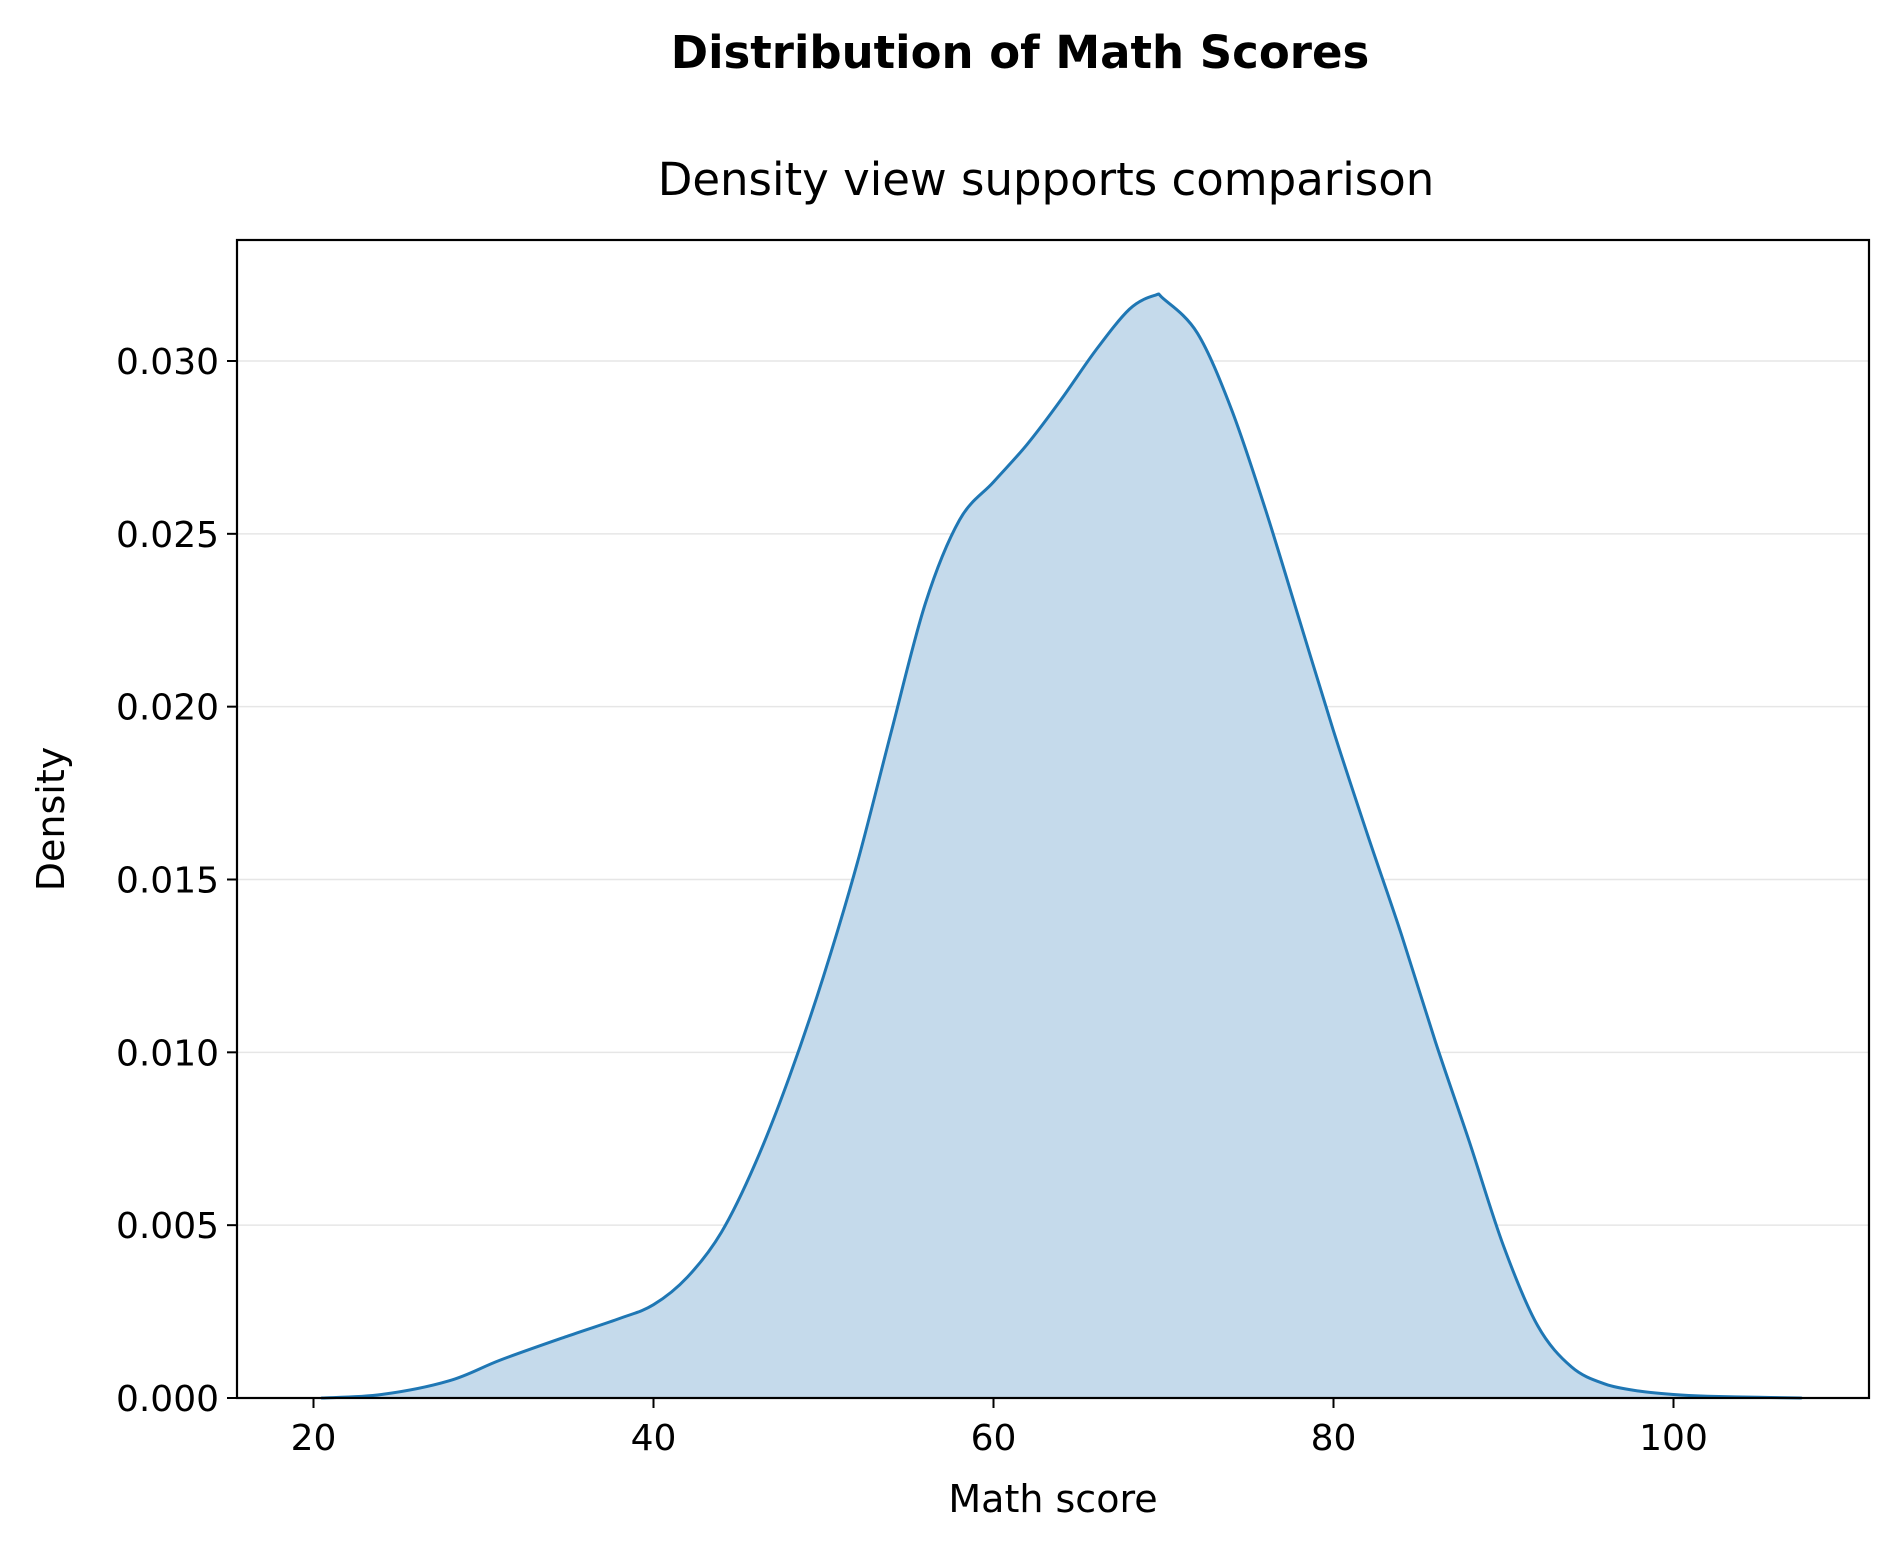 The width and height of the screenshot is (1894, 1554). What do you see at coordinates (167, 362) in the screenshot?
I see `y-tick-label: 0.030` at bounding box center [167, 362].